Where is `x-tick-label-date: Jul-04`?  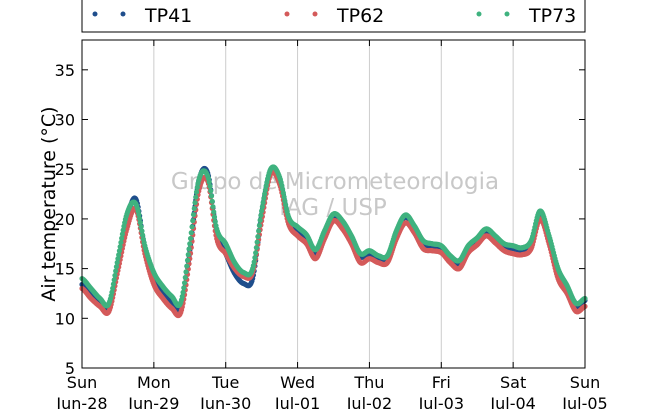
x-tick-label-date: Jul-04 is located at coordinates (512, 401).